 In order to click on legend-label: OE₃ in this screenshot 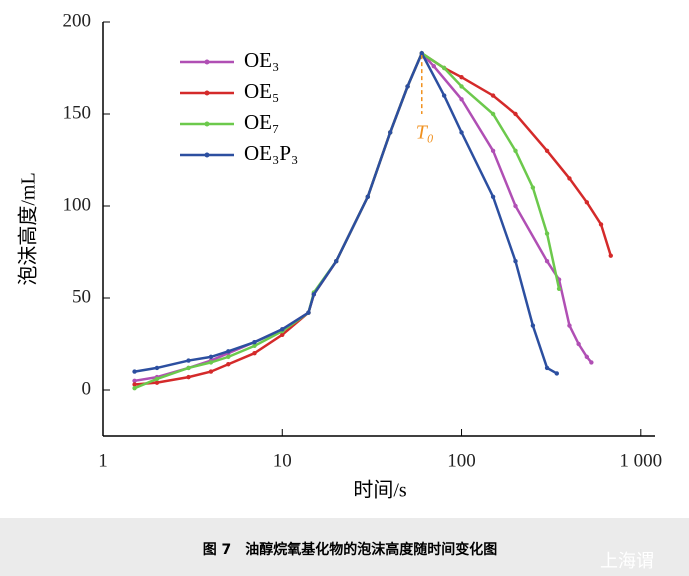, I will do `click(261, 60)`.